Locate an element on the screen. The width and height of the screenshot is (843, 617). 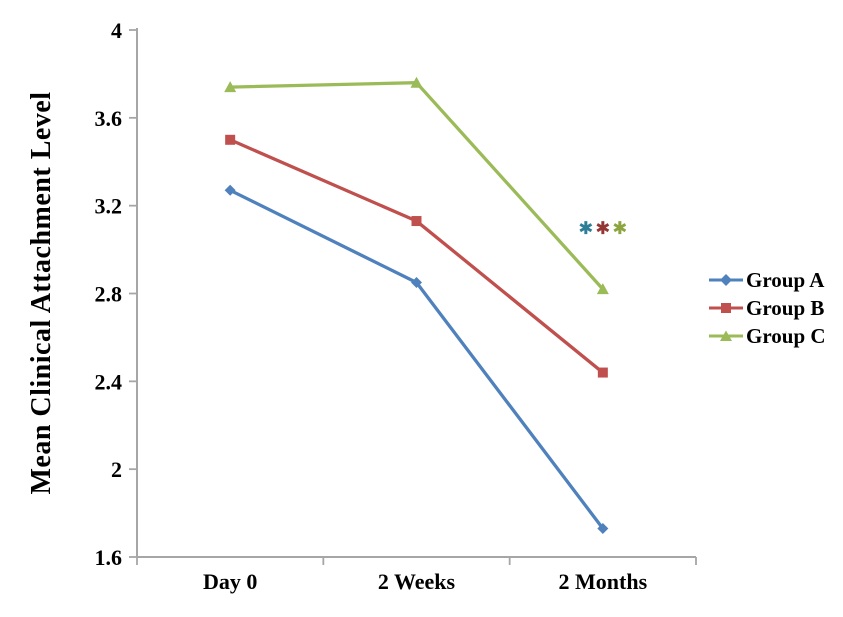
y-tick-label: 3.6 is located at coordinates (109, 118).